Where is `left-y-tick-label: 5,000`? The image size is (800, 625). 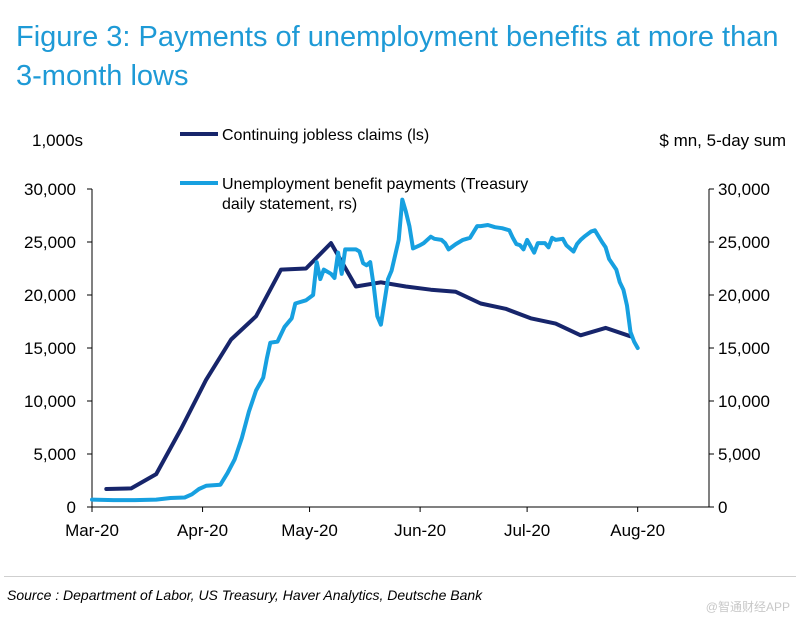 left-y-tick-label: 5,000 is located at coordinates (54, 454).